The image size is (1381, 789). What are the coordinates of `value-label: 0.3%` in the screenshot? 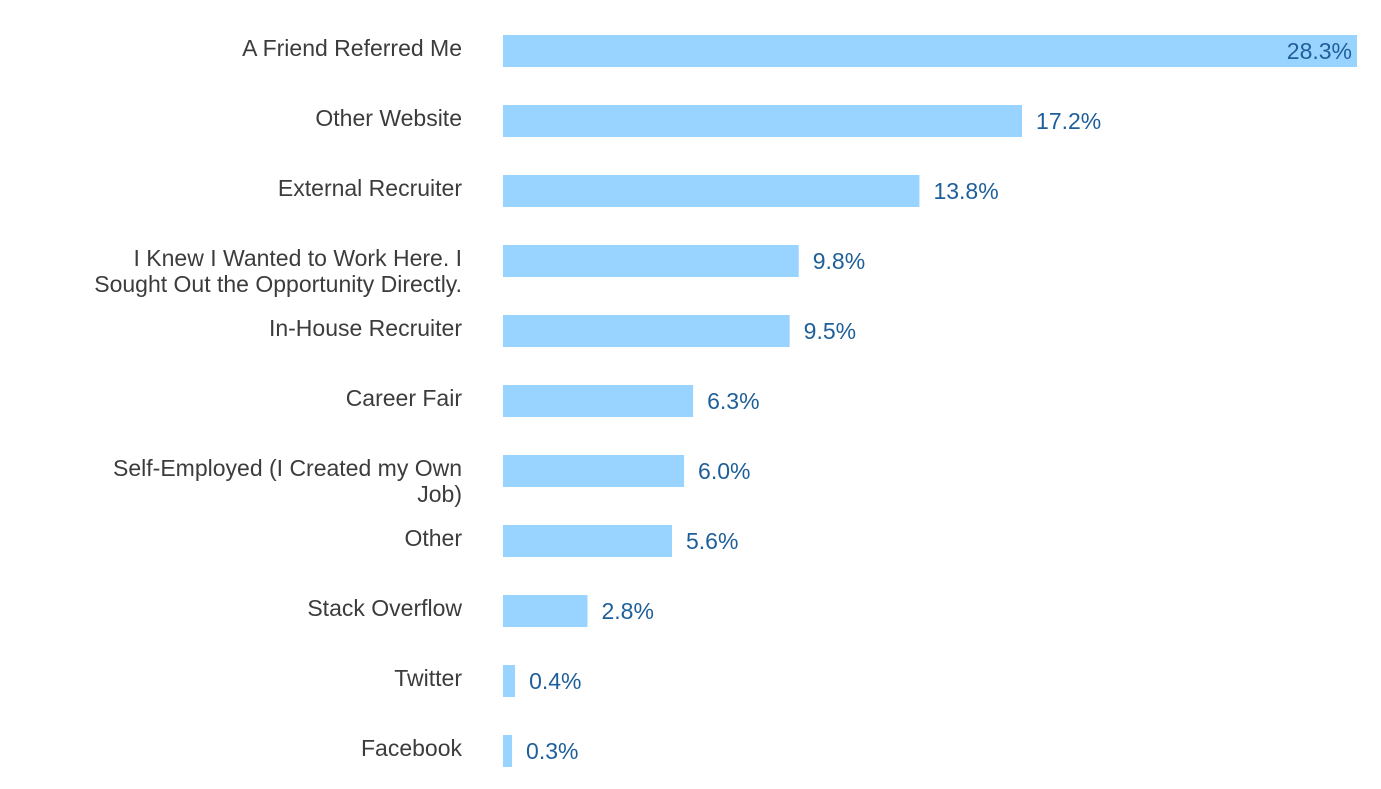 It's located at (552, 751).